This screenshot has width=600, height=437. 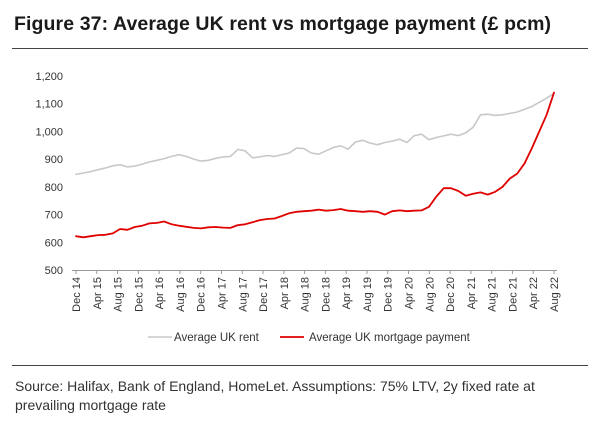 What do you see at coordinates (77, 294) in the screenshot?
I see `x-tick-label: Dec 14` at bounding box center [77, 294].